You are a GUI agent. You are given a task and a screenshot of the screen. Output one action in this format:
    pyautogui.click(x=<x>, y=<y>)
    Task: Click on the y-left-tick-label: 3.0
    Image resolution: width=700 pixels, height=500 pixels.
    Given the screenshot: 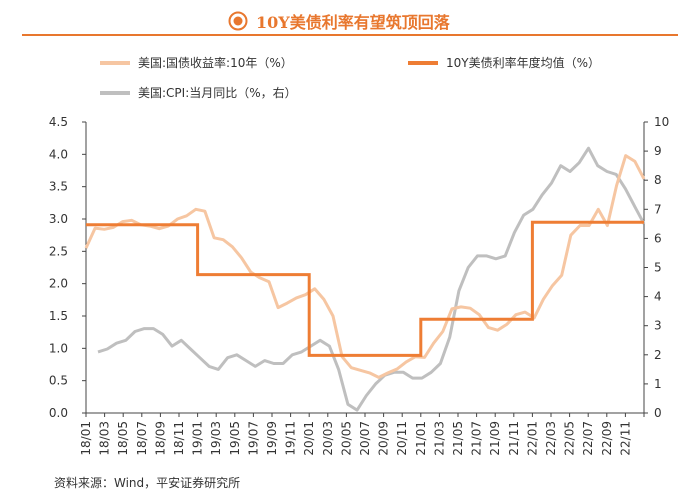 What is the action you would take?
    pyautogui.click(x=58, y=219)
    